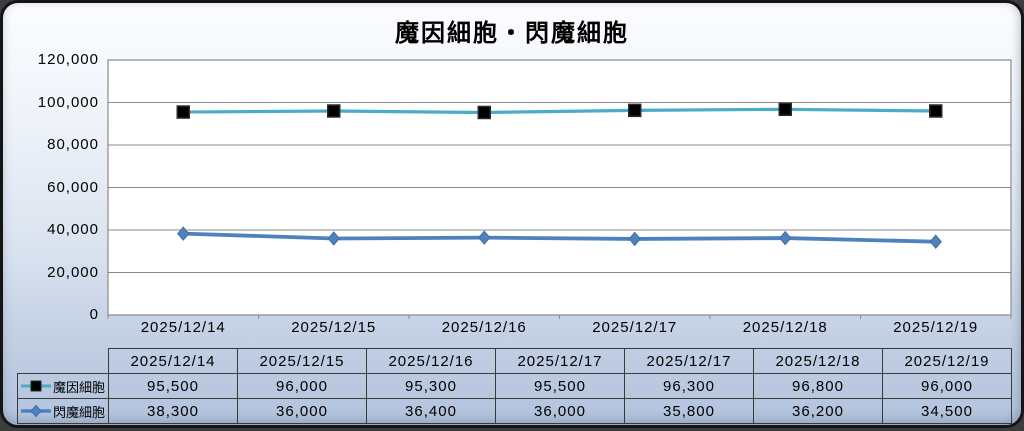 This screenshot has height=431, width=1024. I want to click on x-axis-label: 2025/12/19, so click(936, 327).